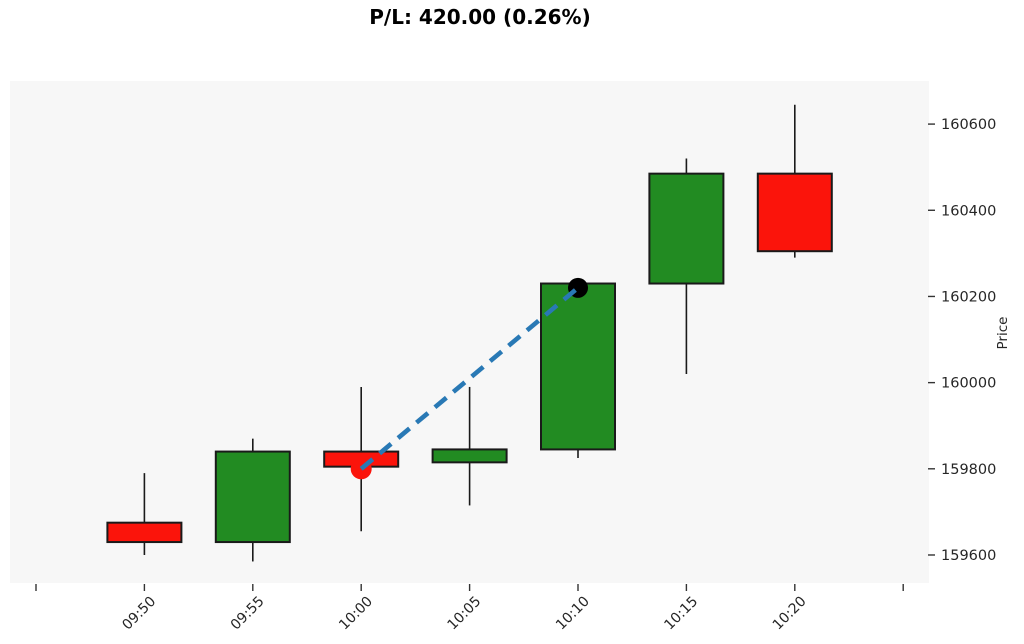 The width and height of the screenshot is (1024, 644). I want to click on x-axis-tick-label: 10:10, so click(573, 614).